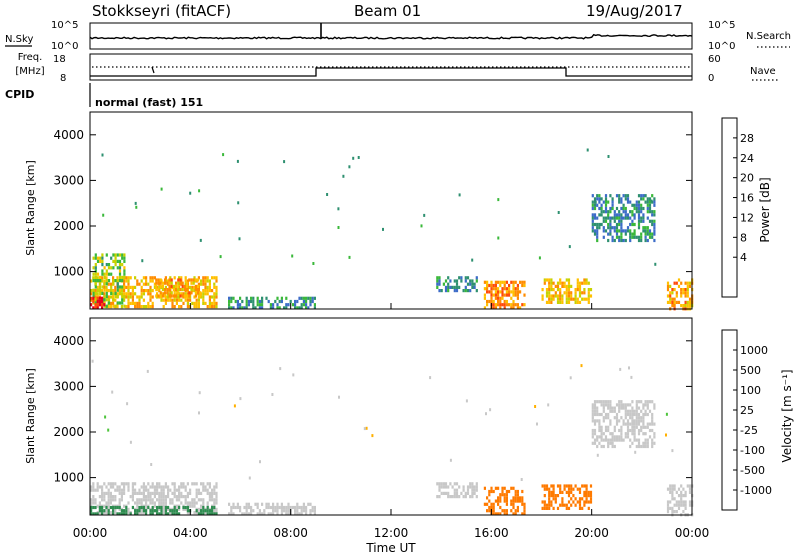  Describe the element at coordinates (63, 78) in the screenshot. I see `freq-tick-low: 8` at that location.